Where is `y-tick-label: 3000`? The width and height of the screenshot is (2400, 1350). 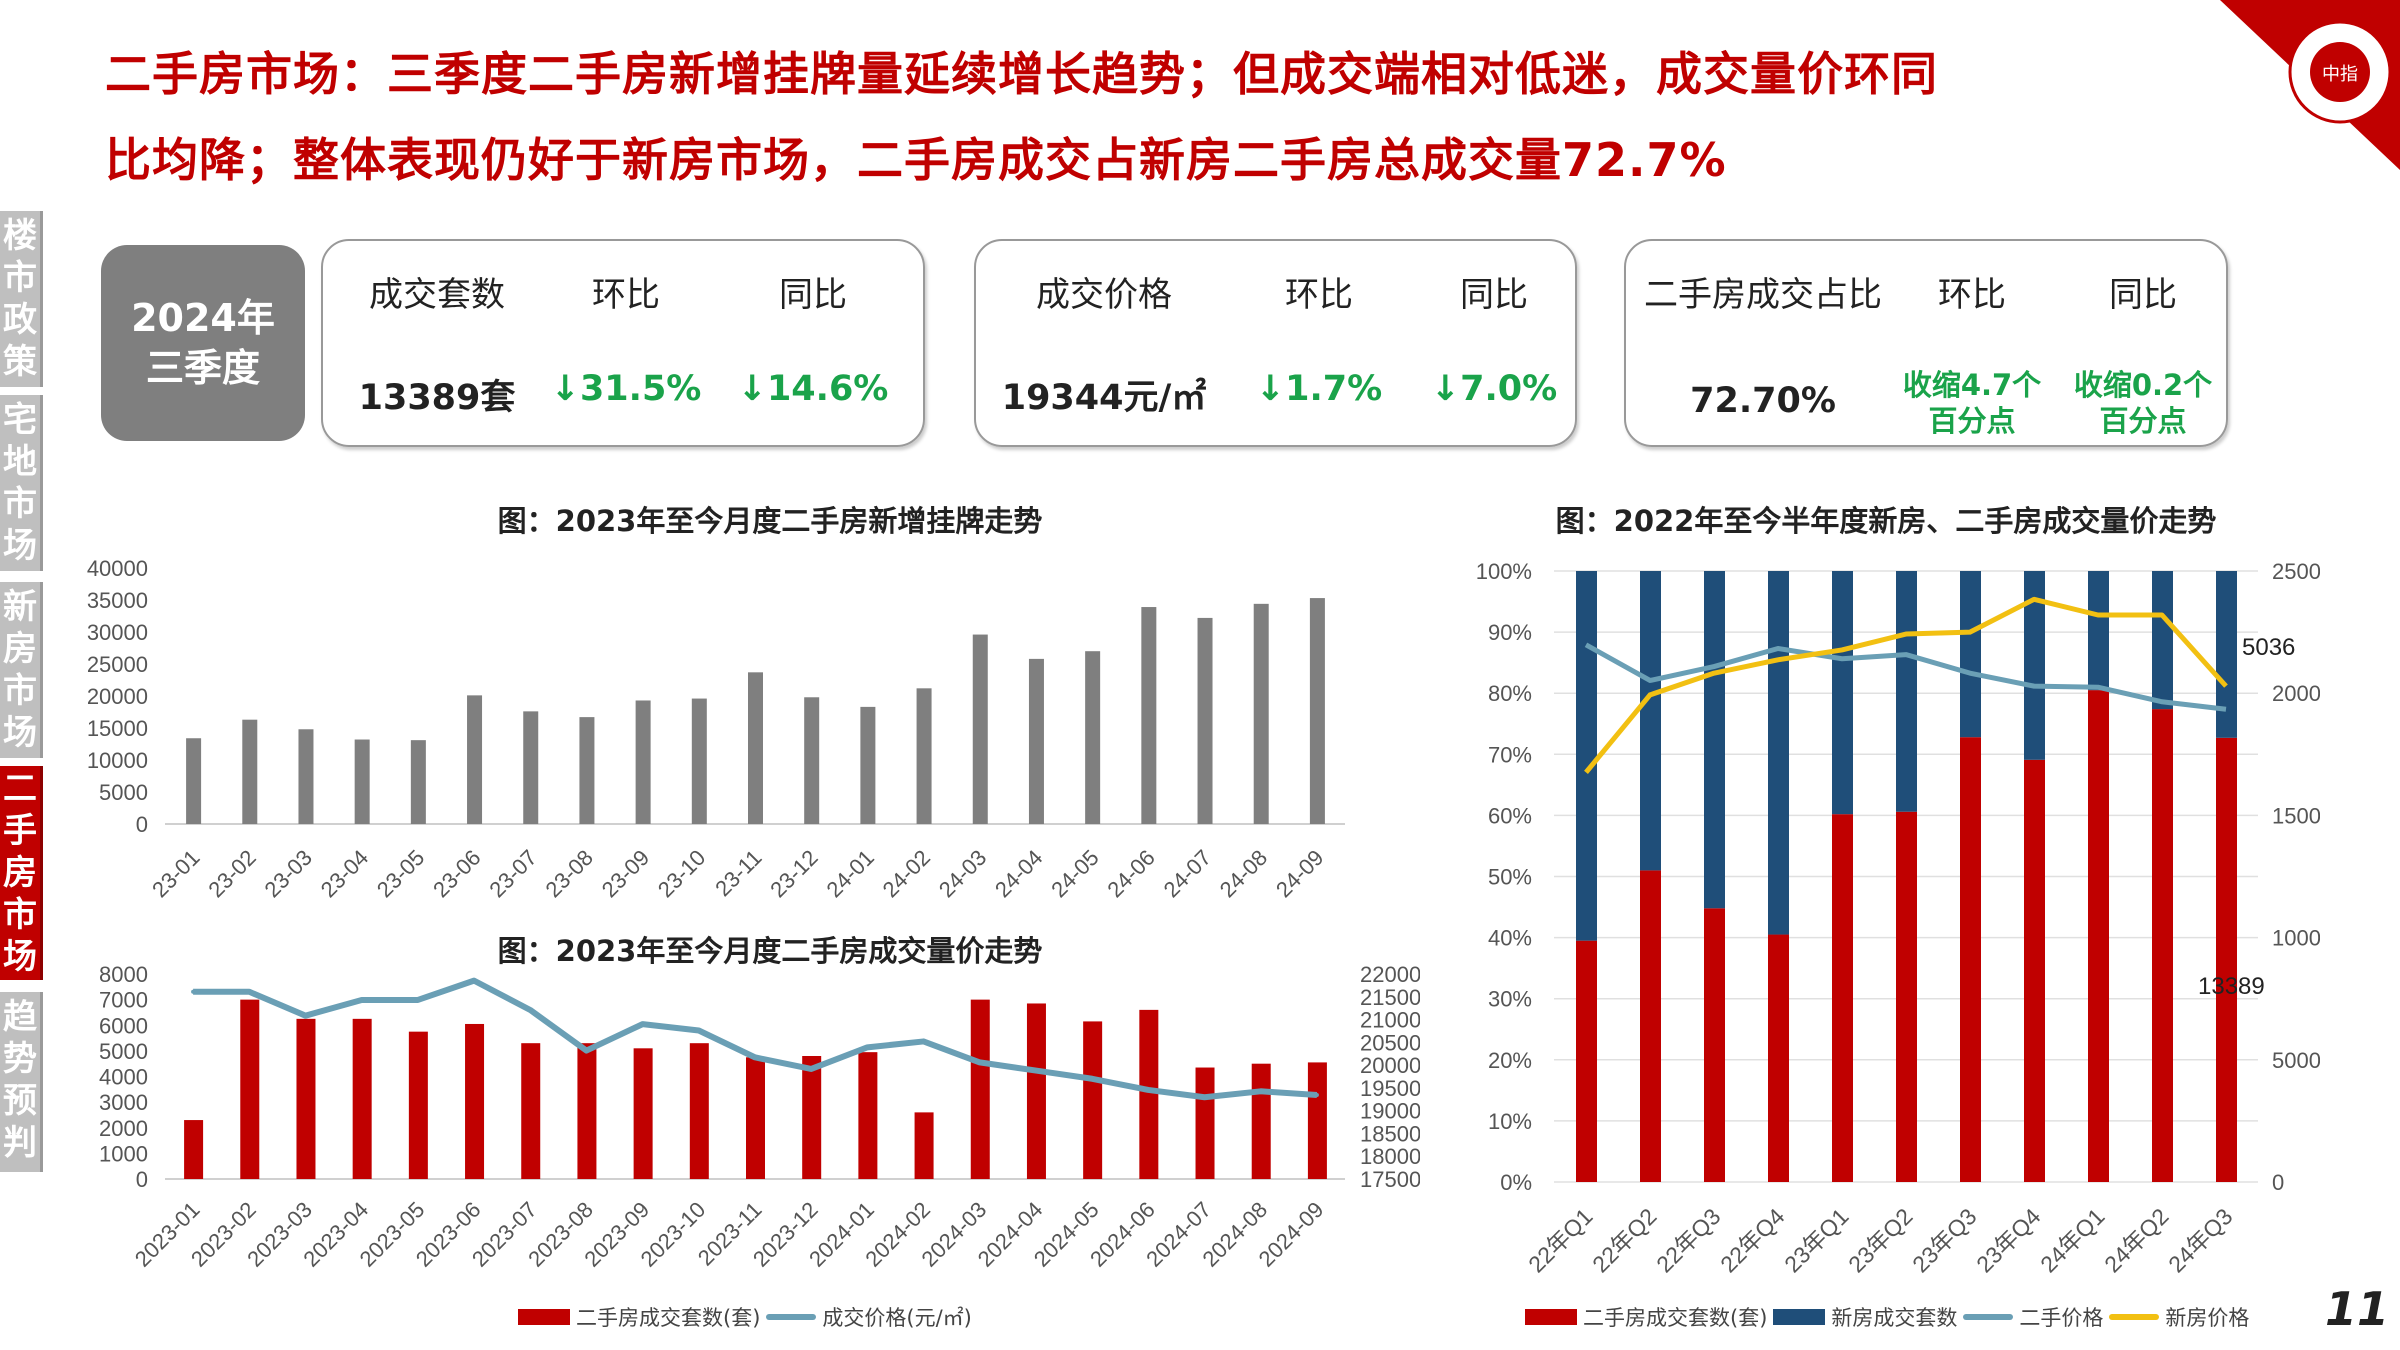
y-tick-label: 3000 is located at coordinates (123, 1102).